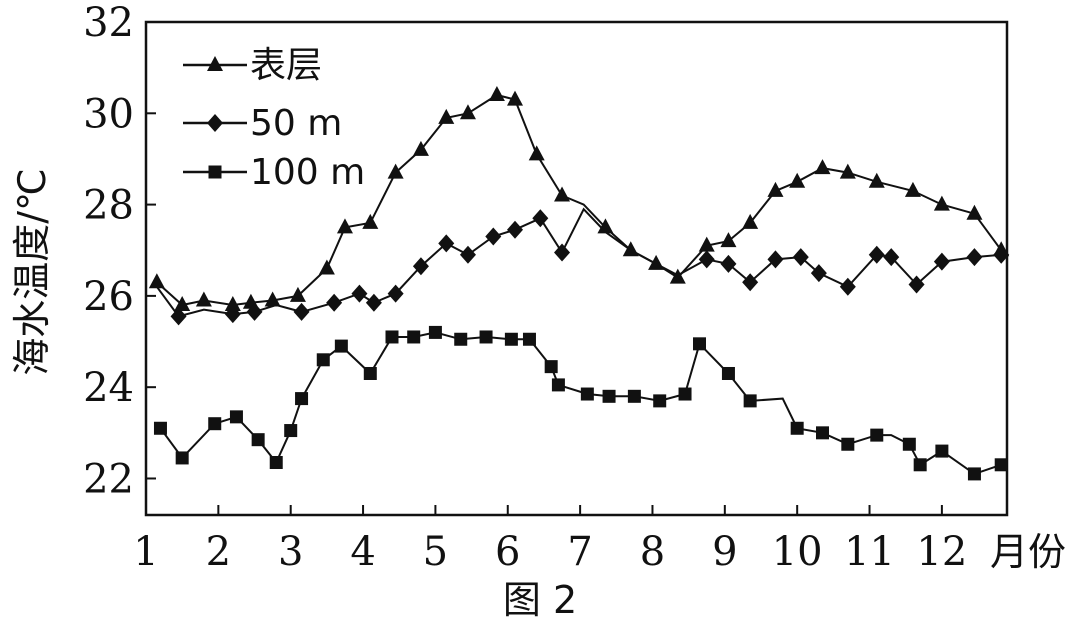  Describe the element at coordinates (296, 123) in the screenshot. I see `legend-label: 50 m` at that location.